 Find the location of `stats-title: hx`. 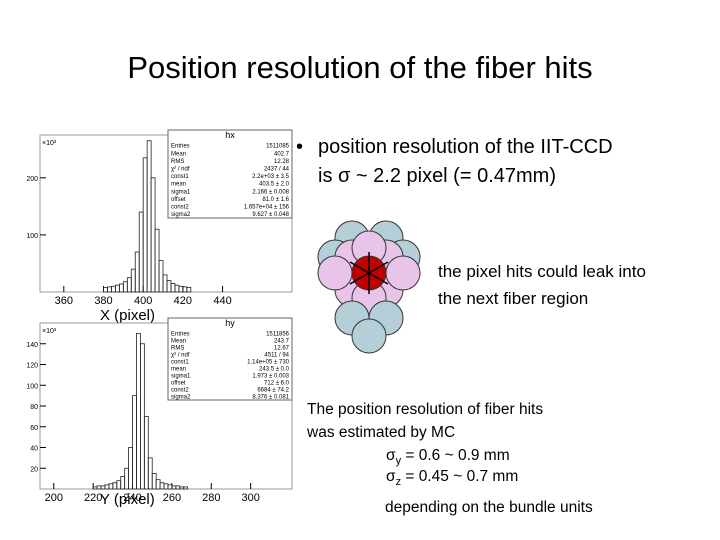

stats-title: hx is located at coordinates (230, 135).